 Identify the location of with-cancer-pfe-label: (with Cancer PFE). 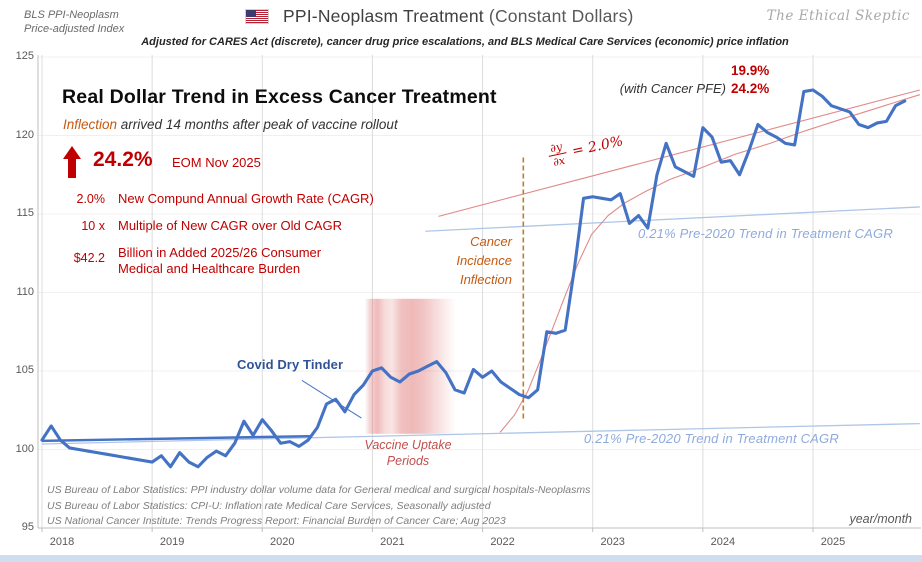
(672, 88).